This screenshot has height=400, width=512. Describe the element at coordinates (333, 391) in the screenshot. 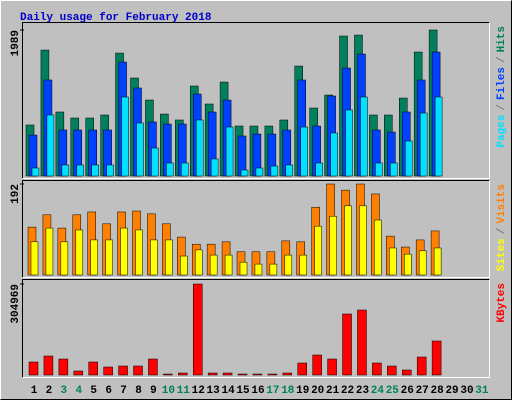

I see `x-tick-label: 21` at that location.